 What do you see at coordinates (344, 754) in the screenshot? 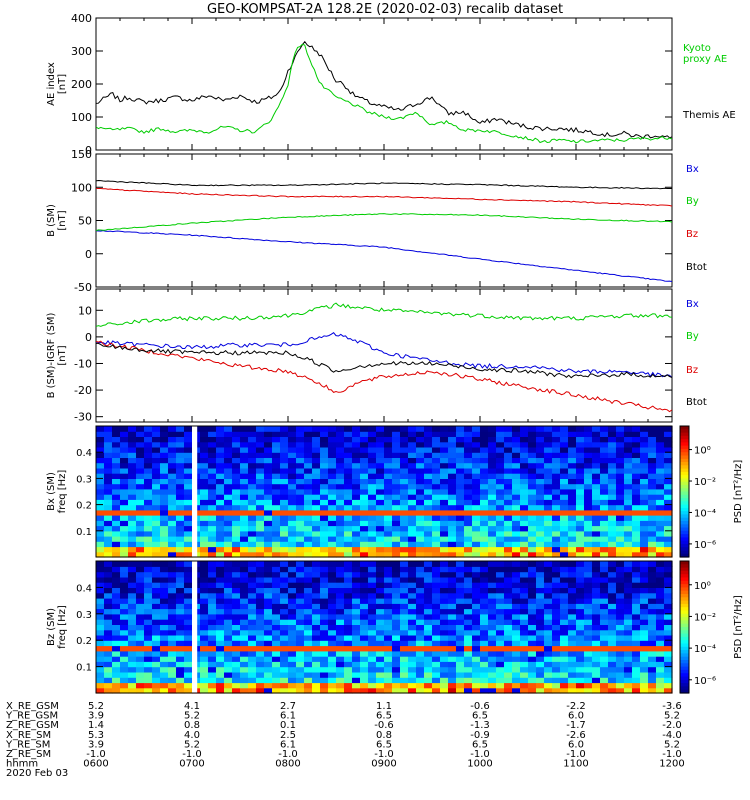
I see `ephem-row: Z_RE_SM -1.0 -1.0 -1.0 -1.0 -1.0 -1.0 -1.0` at bounding box center [344, 754].